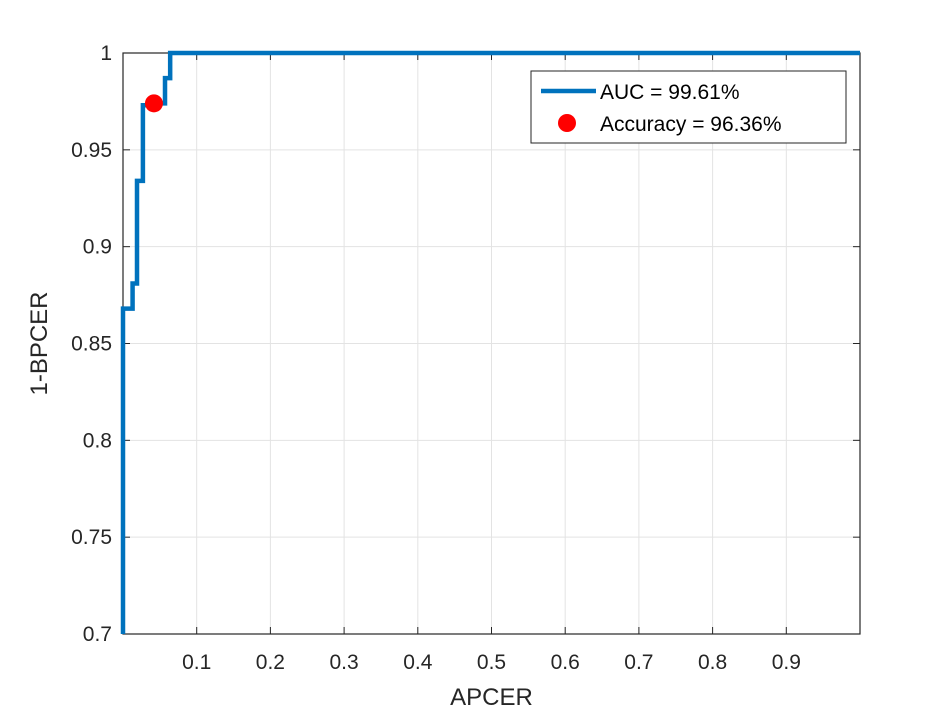  Describe the element at coordinates (491, 662) in the screenshot. I see `x-tick-label: 0.5` at that location.